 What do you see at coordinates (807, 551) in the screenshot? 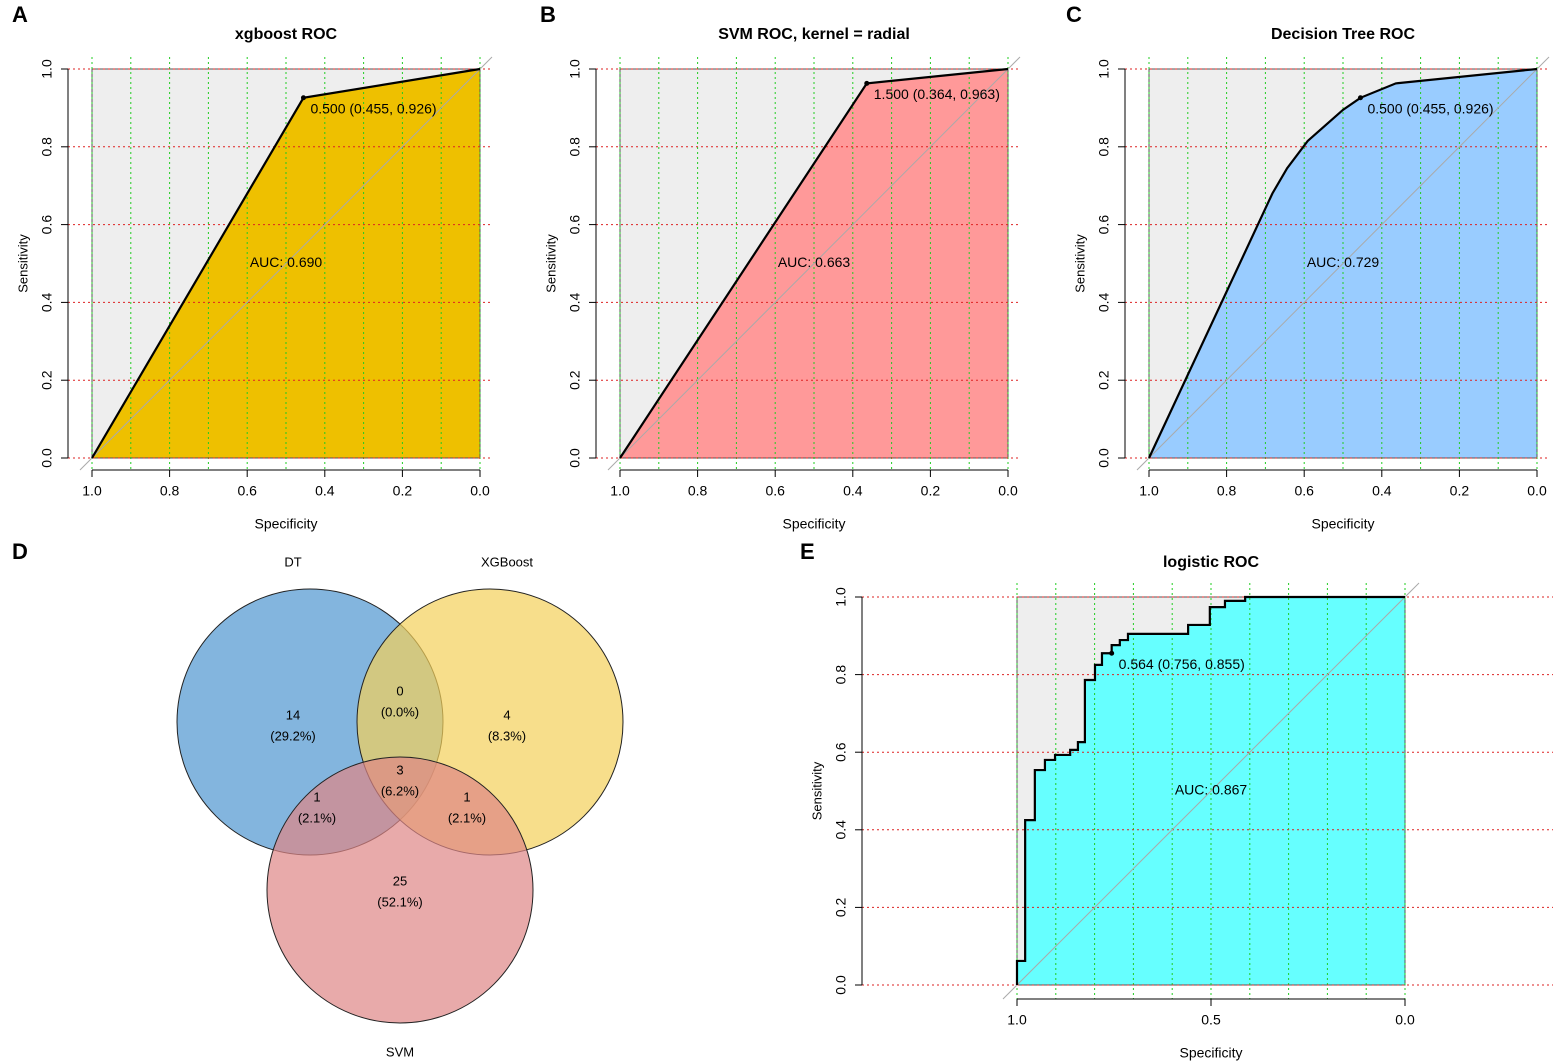
I see `panel-letter: E` at bounding box center [807, 551].